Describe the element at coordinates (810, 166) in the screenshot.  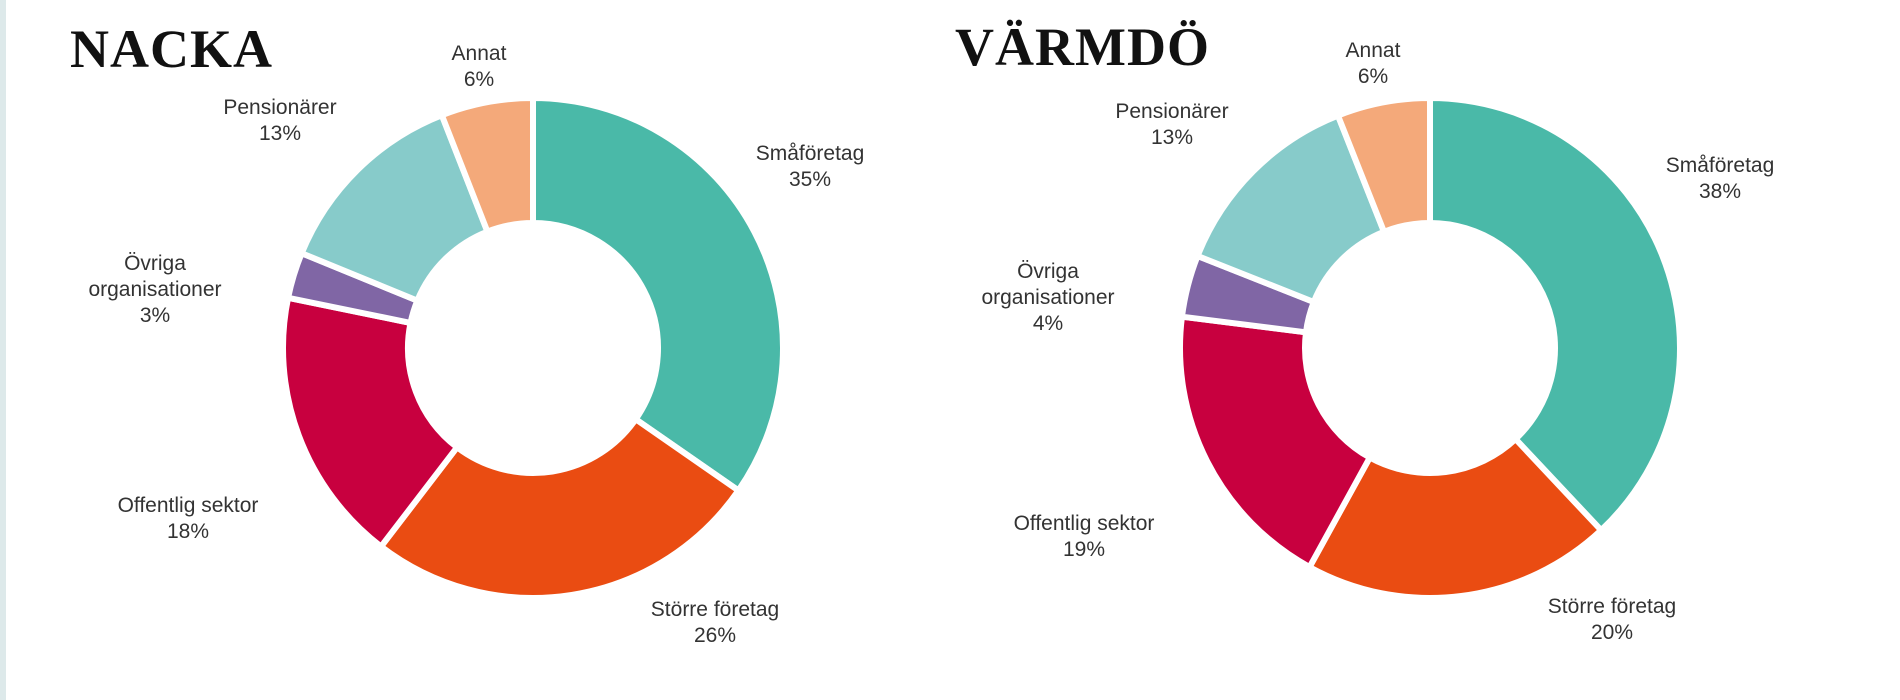
I see `slice-label-smaforetag: Småföretag 35%` at that location.